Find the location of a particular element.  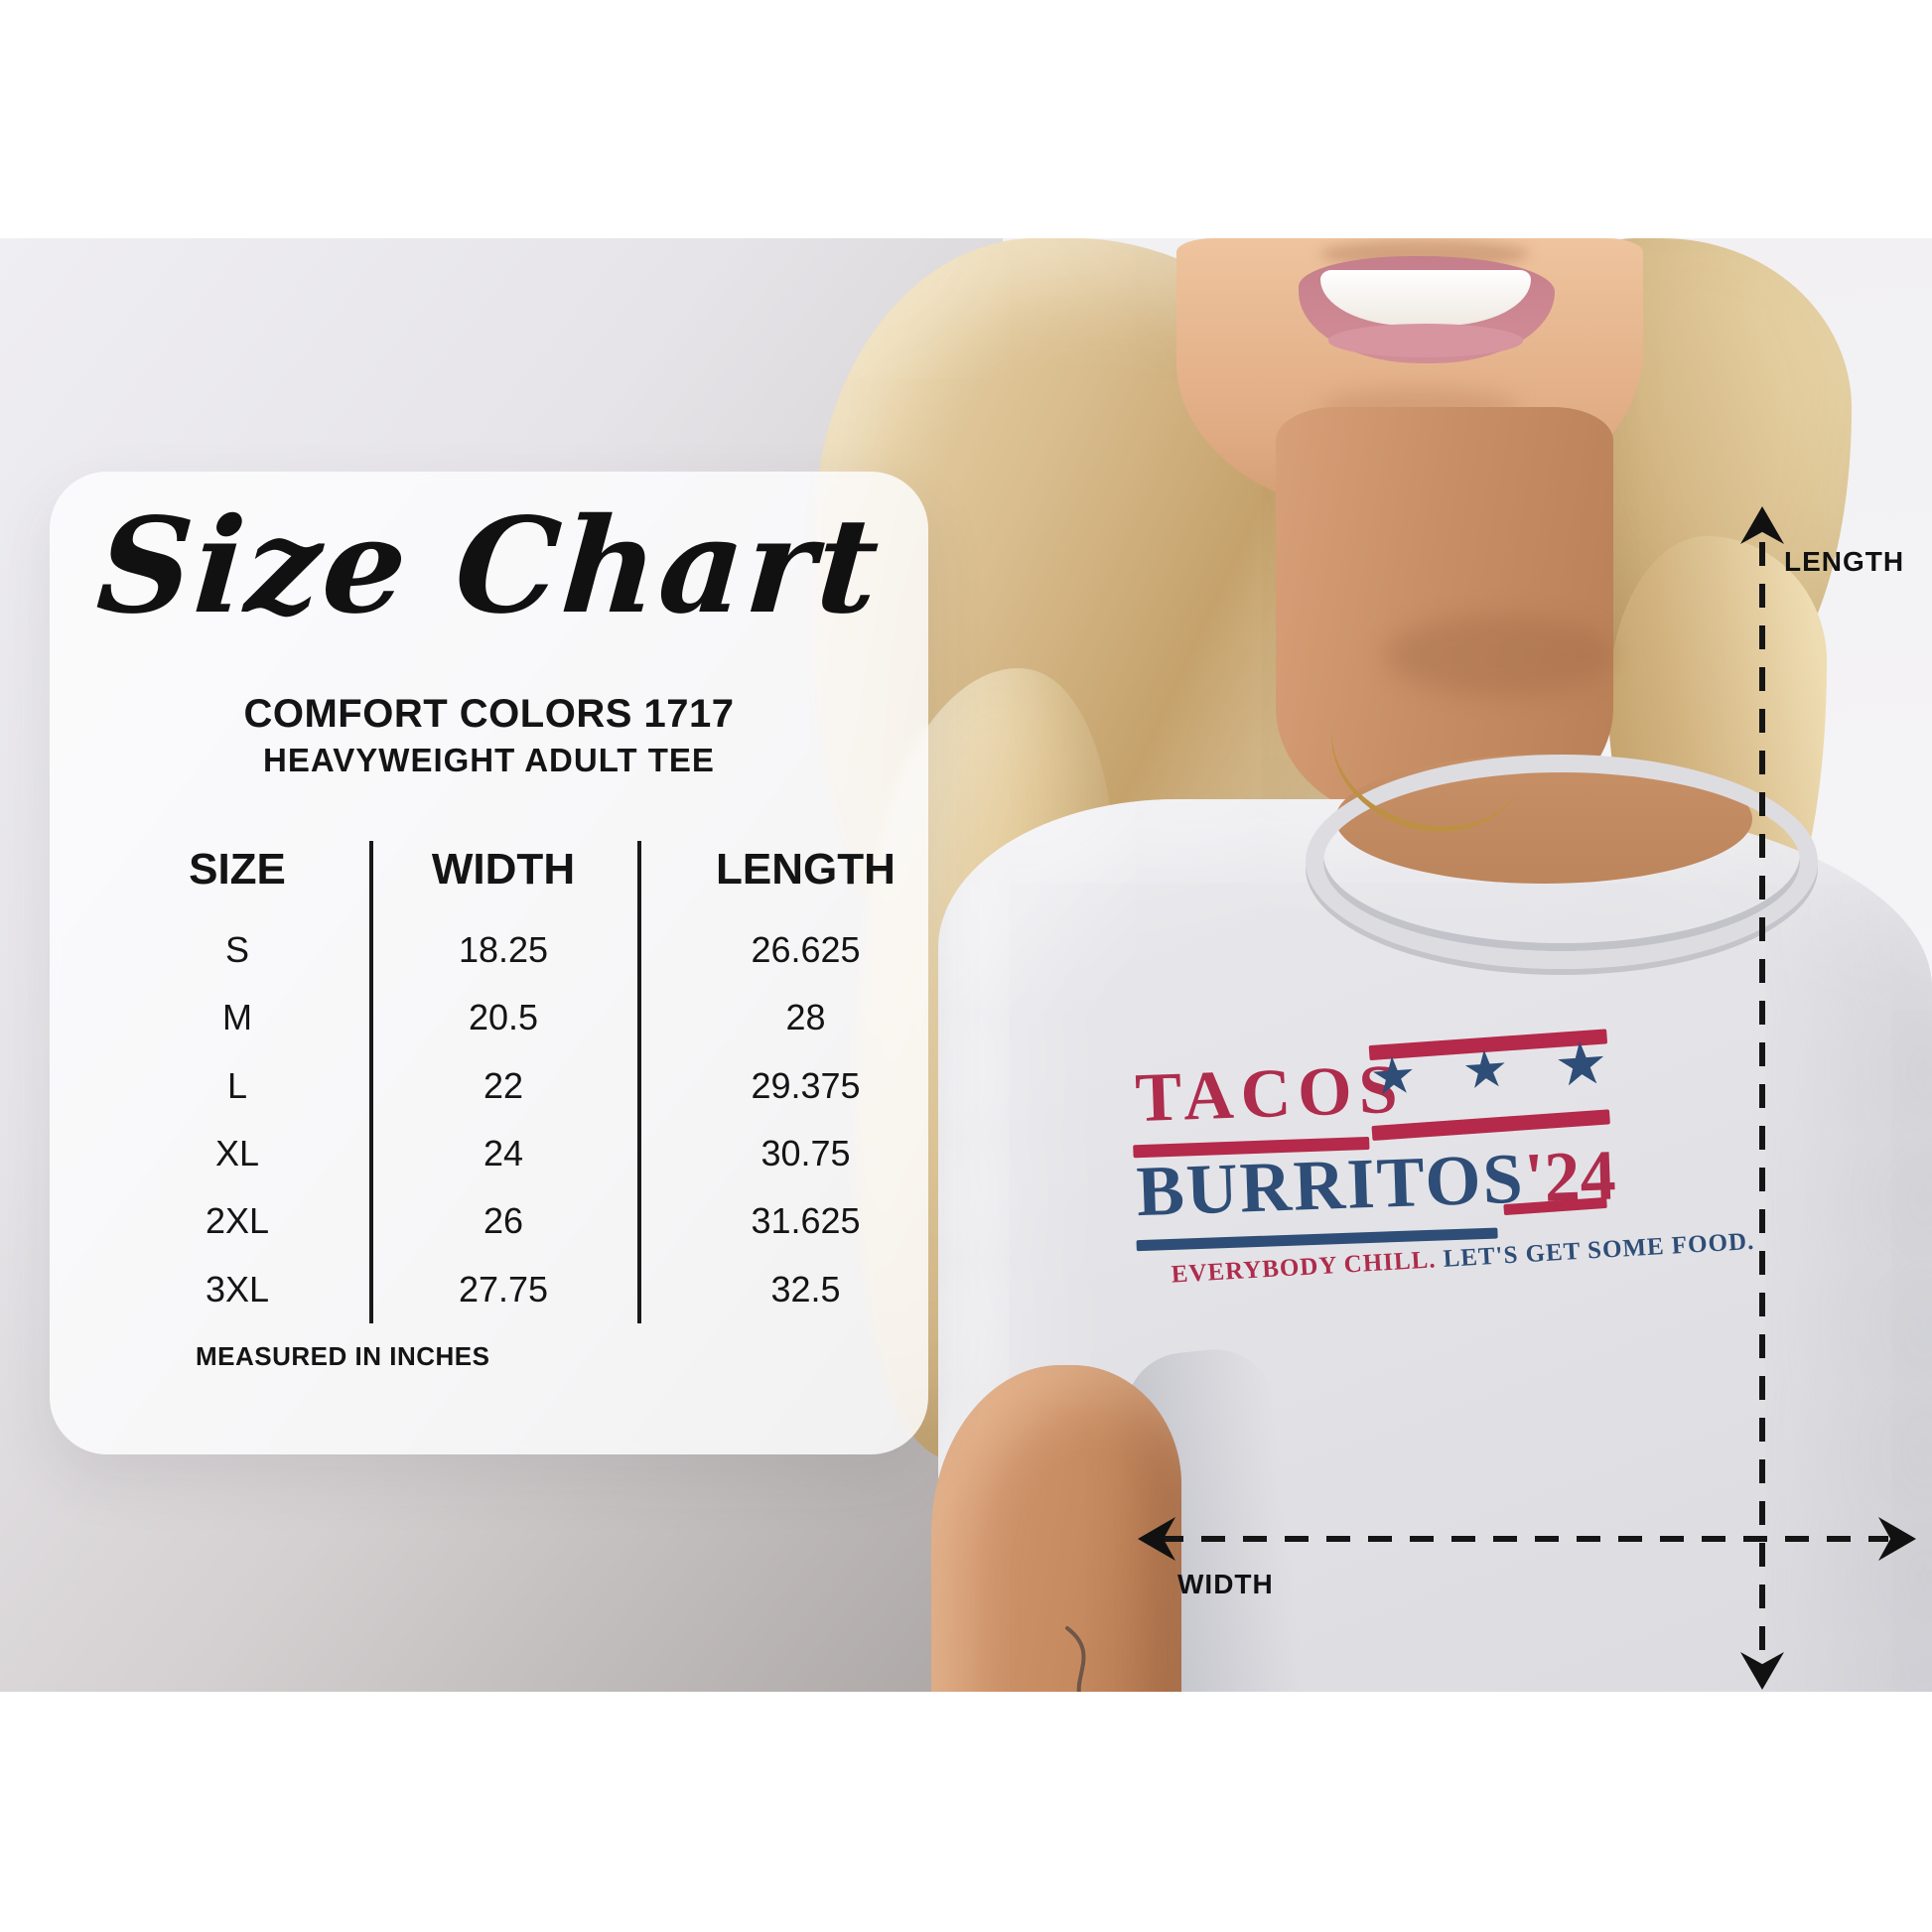

width-label: WIDTH is located at coordinates (1225, 1584).